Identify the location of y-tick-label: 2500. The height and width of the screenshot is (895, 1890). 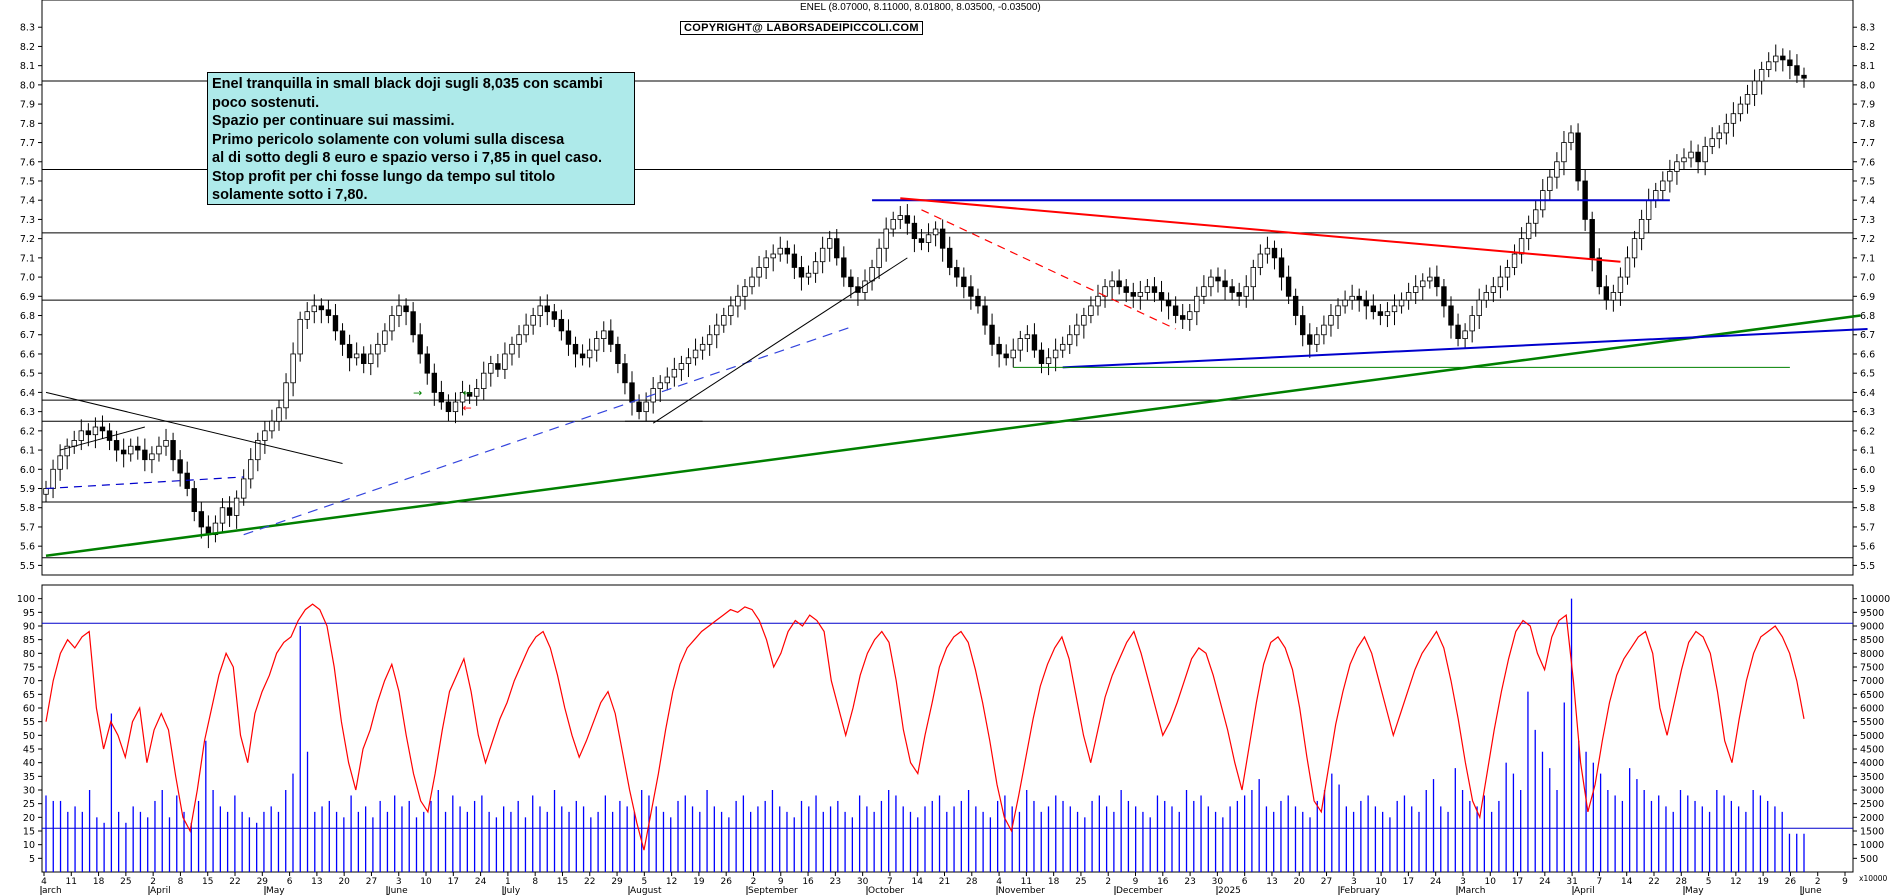
(1872, 804).